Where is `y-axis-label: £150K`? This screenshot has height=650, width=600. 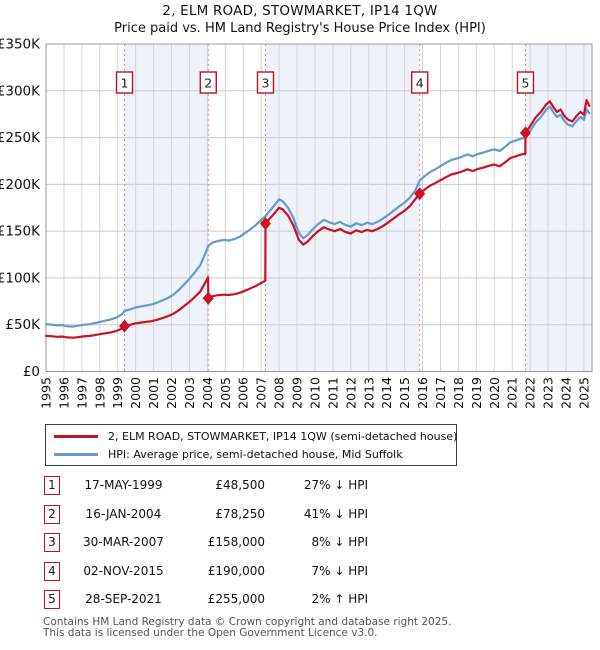
y-axis-label: £150K is located at coordinates (20, 232).